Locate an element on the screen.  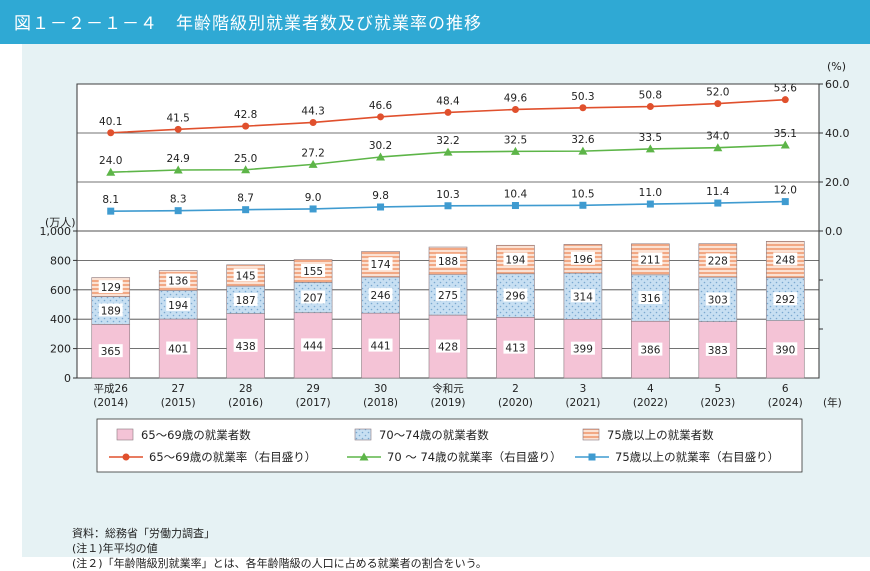
line-value-label: 25.0 is located at coordinates (245, 159).